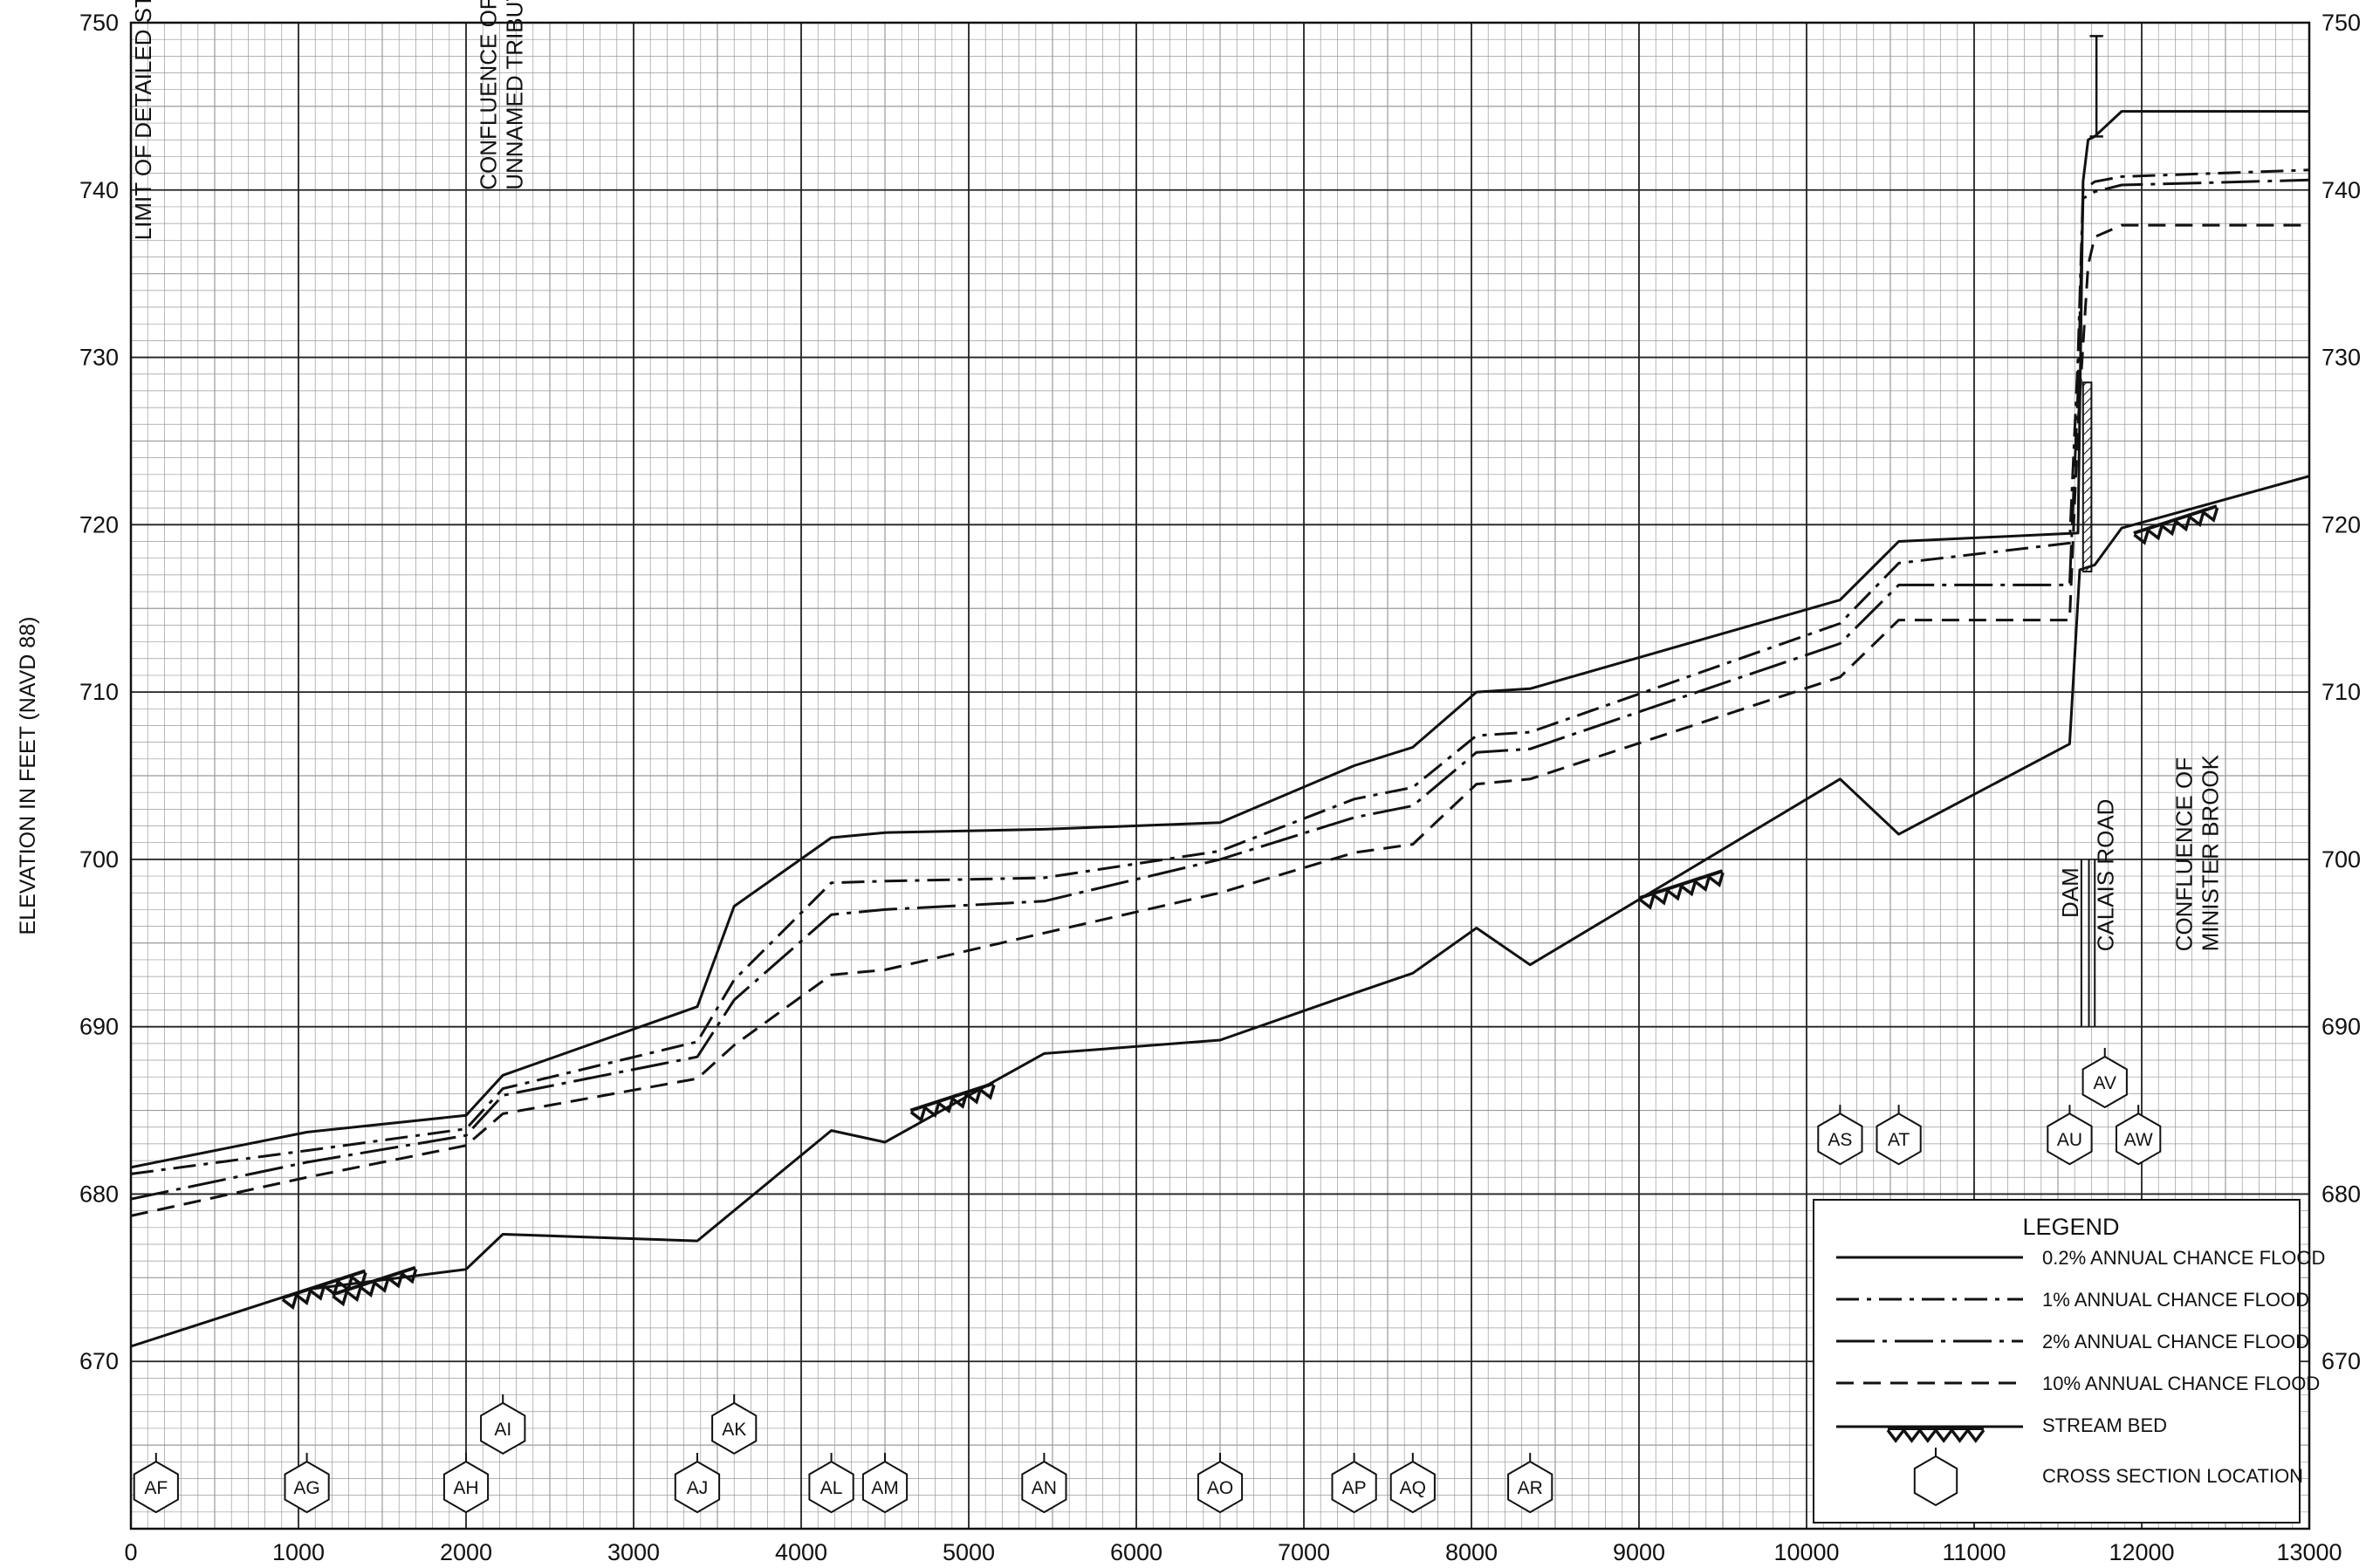  I want to click on legend-box, so click(2057, 1361).